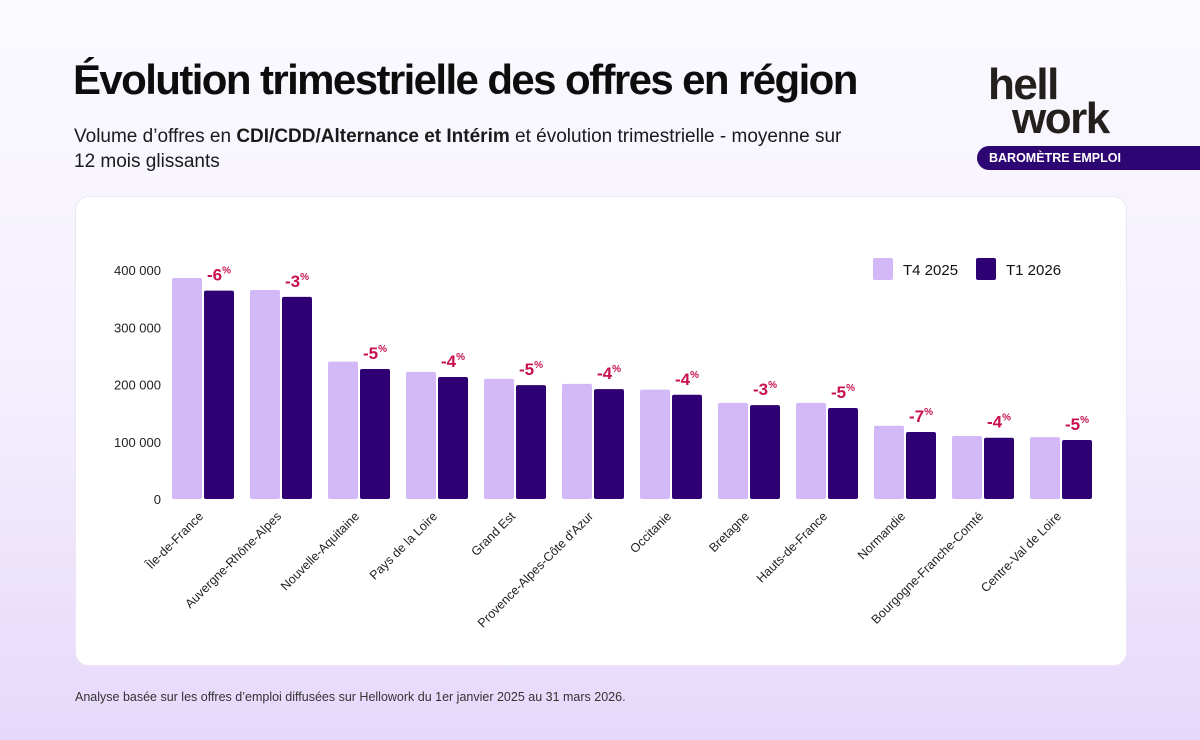 The width and height of the screenshot is (1200, 740). I want to click on y-tick-label: 400 000, so click(137, 270).